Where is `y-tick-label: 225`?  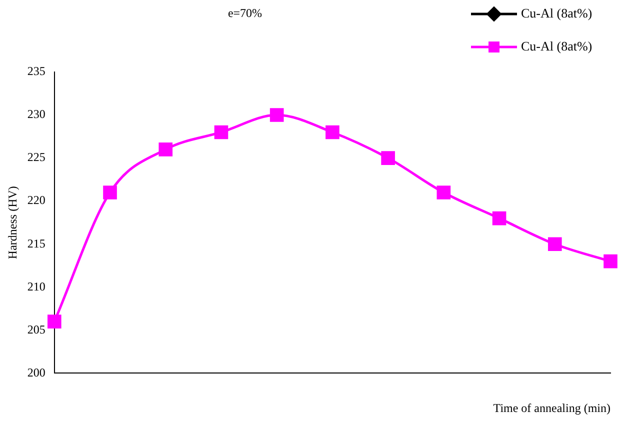 y-tick-label: 225 is located at coordinates (36, 157).